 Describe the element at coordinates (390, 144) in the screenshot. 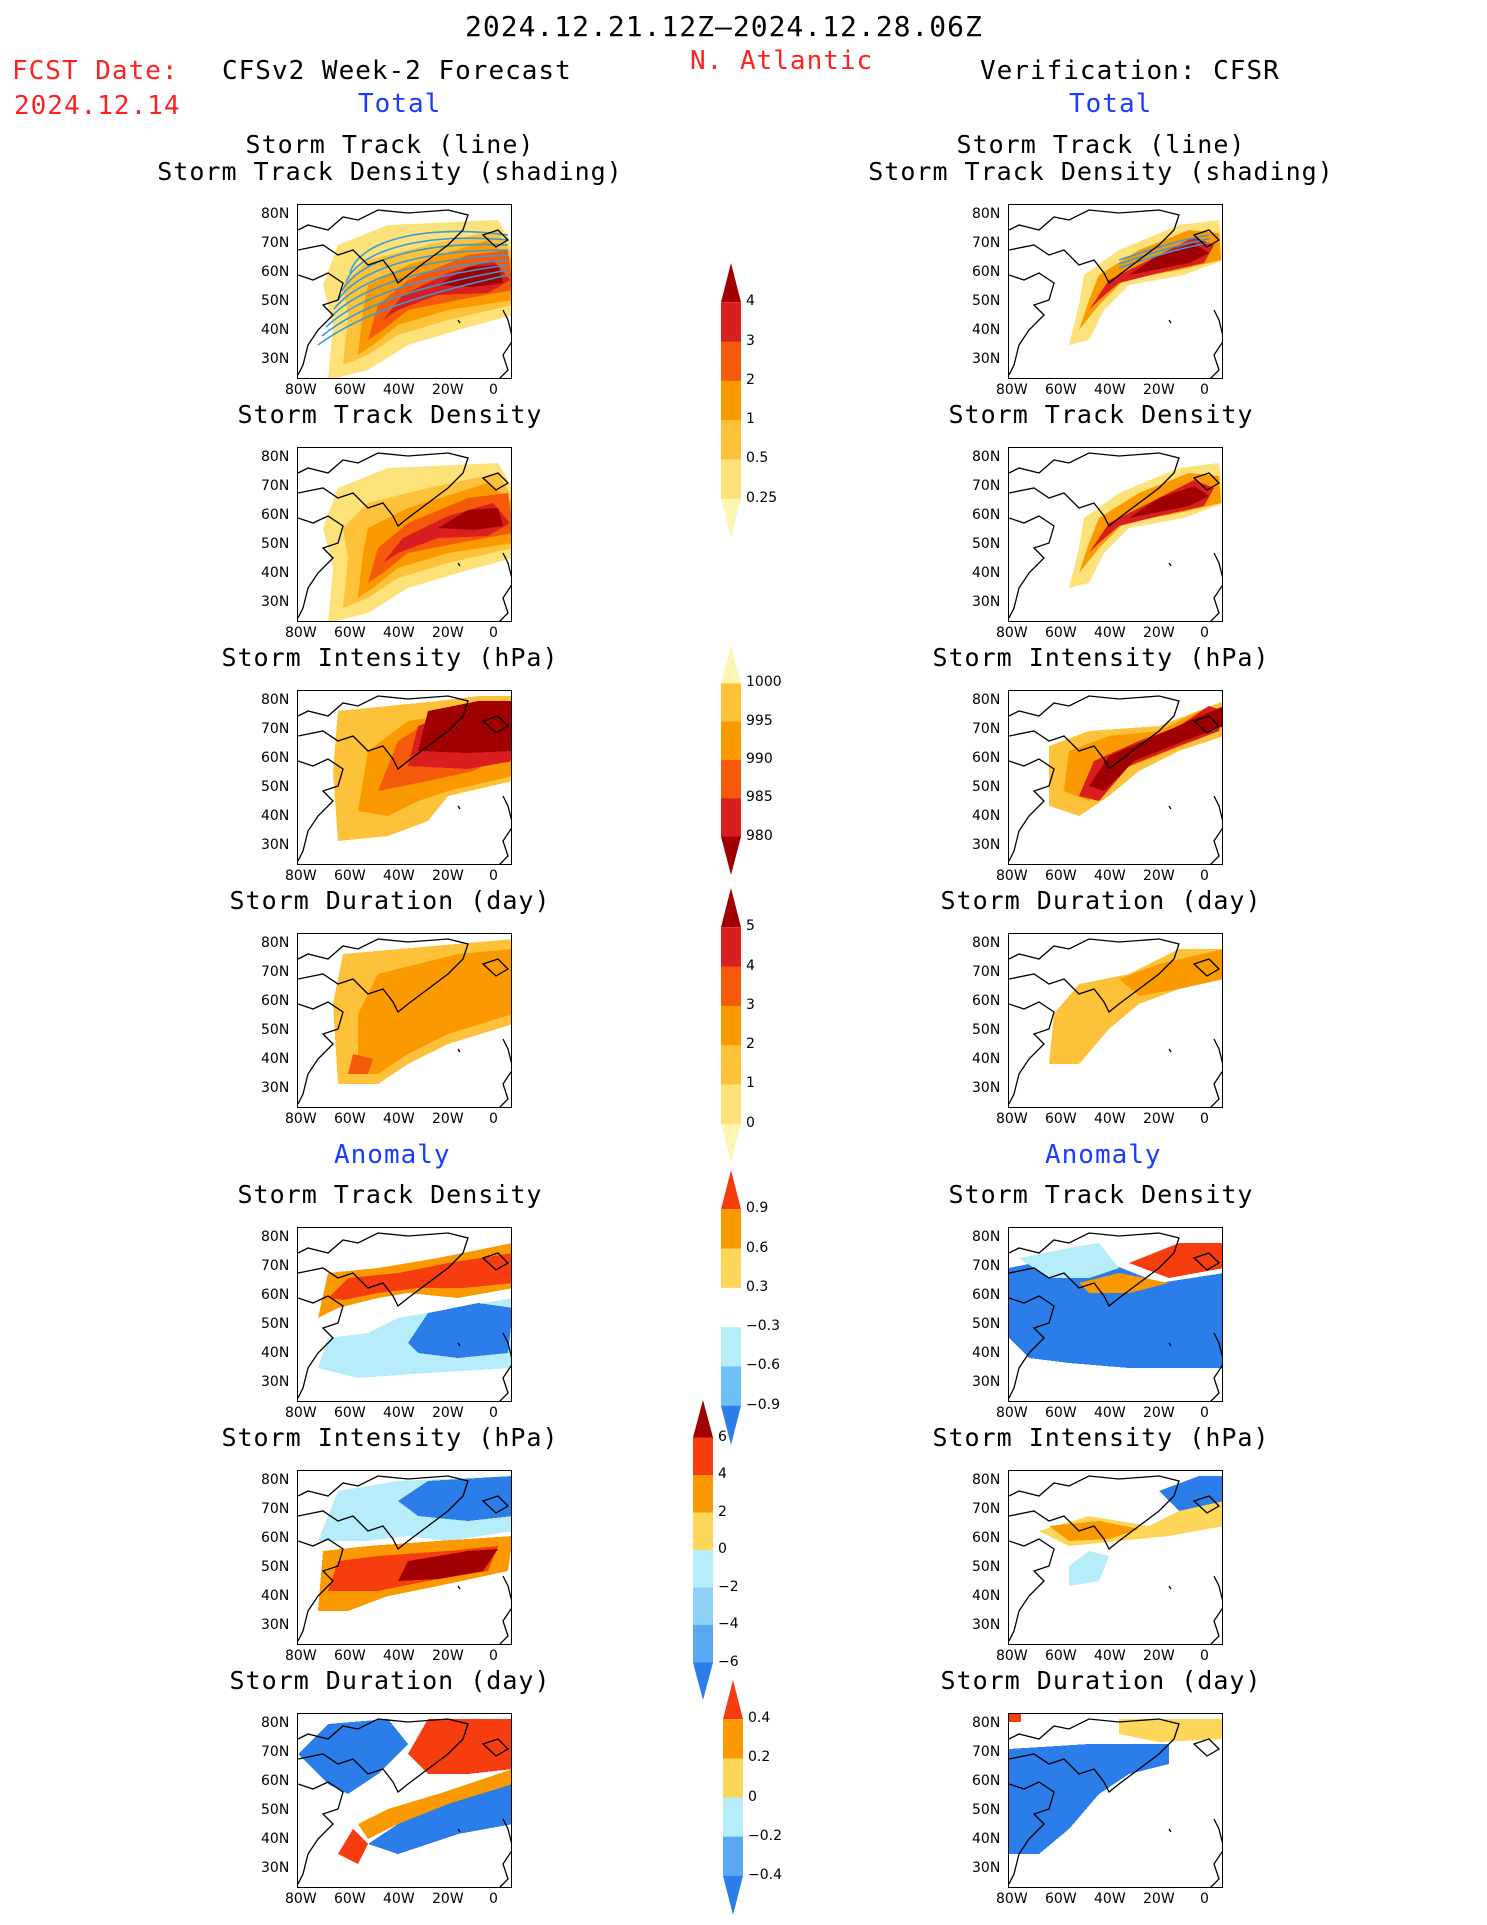

I see `left-panel1-title-line1: Storm Track (line)` at that location.